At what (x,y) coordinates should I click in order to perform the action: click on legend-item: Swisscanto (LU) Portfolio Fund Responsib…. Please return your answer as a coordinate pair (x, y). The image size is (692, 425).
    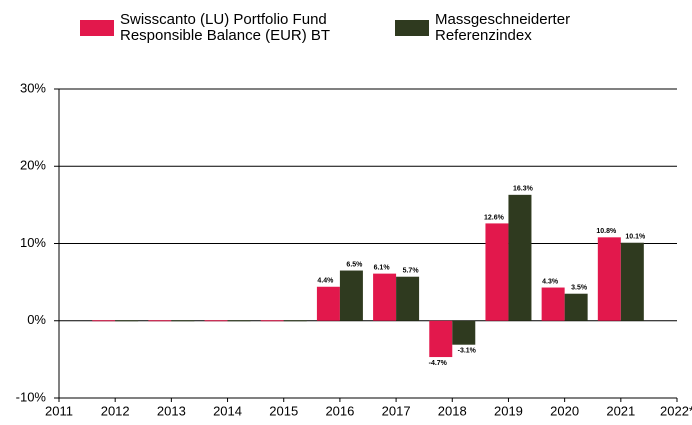
    Looking at the image, I should click on (222, 28).